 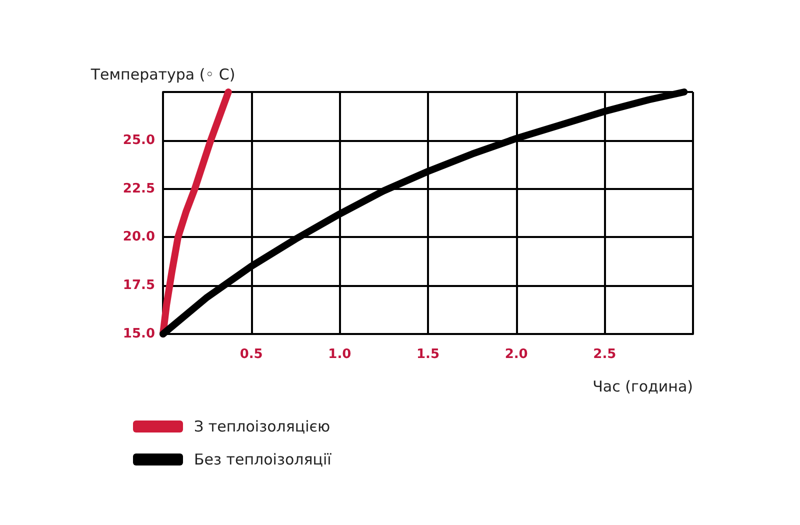 What do you see at coordinates (138, 286) in the screenshot?
I see `y-tick-label: 17.5` at bounding box center [138, 286].